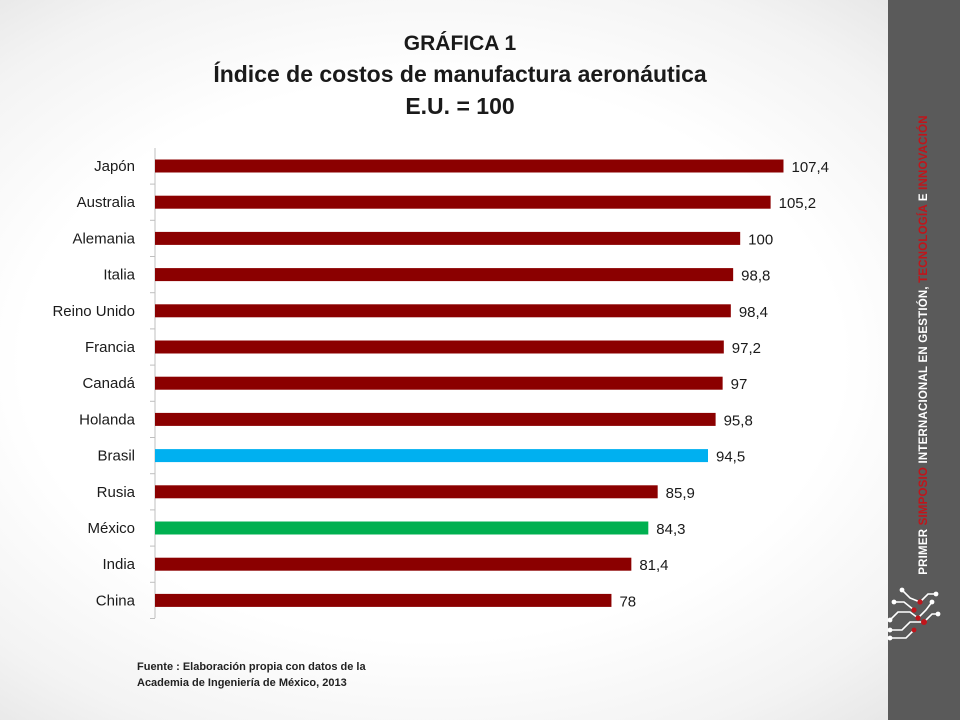 The width and height of the screenshot is (960, 720). I want to click on data-label: 107,4, so click(810, 167).